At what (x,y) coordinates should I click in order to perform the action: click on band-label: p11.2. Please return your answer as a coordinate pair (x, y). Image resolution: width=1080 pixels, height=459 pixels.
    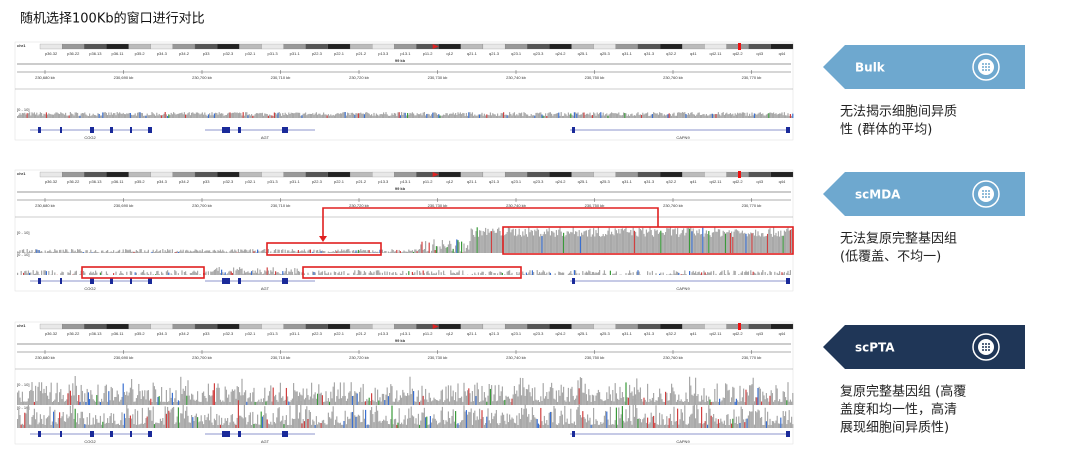
    Looking at the image, I should click on (428, 53).